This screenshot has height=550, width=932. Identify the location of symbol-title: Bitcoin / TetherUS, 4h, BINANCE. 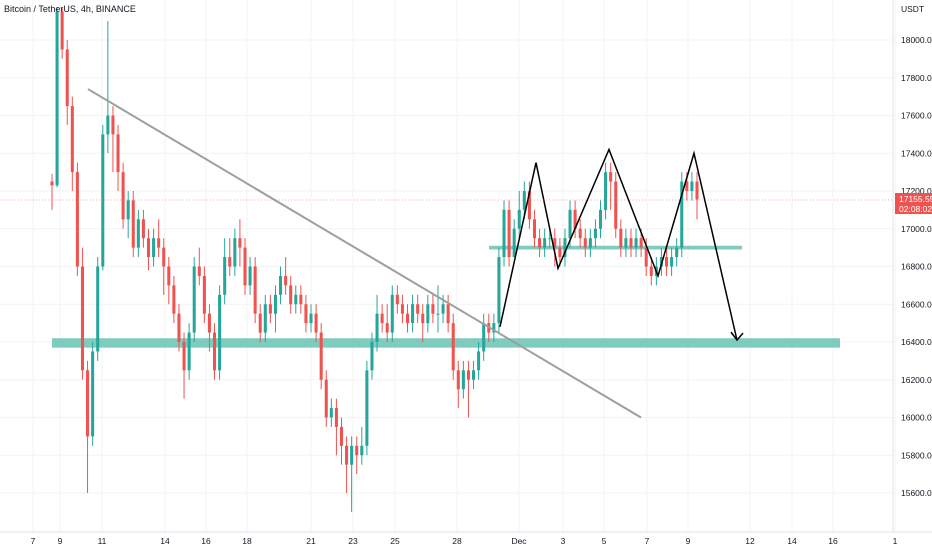
(70, 9).